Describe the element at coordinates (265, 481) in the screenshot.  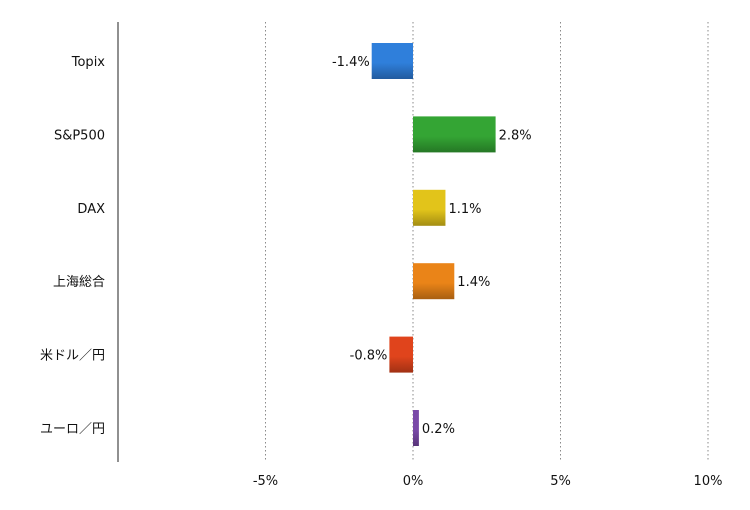
I see `x-tick-label: -5%` at that location.